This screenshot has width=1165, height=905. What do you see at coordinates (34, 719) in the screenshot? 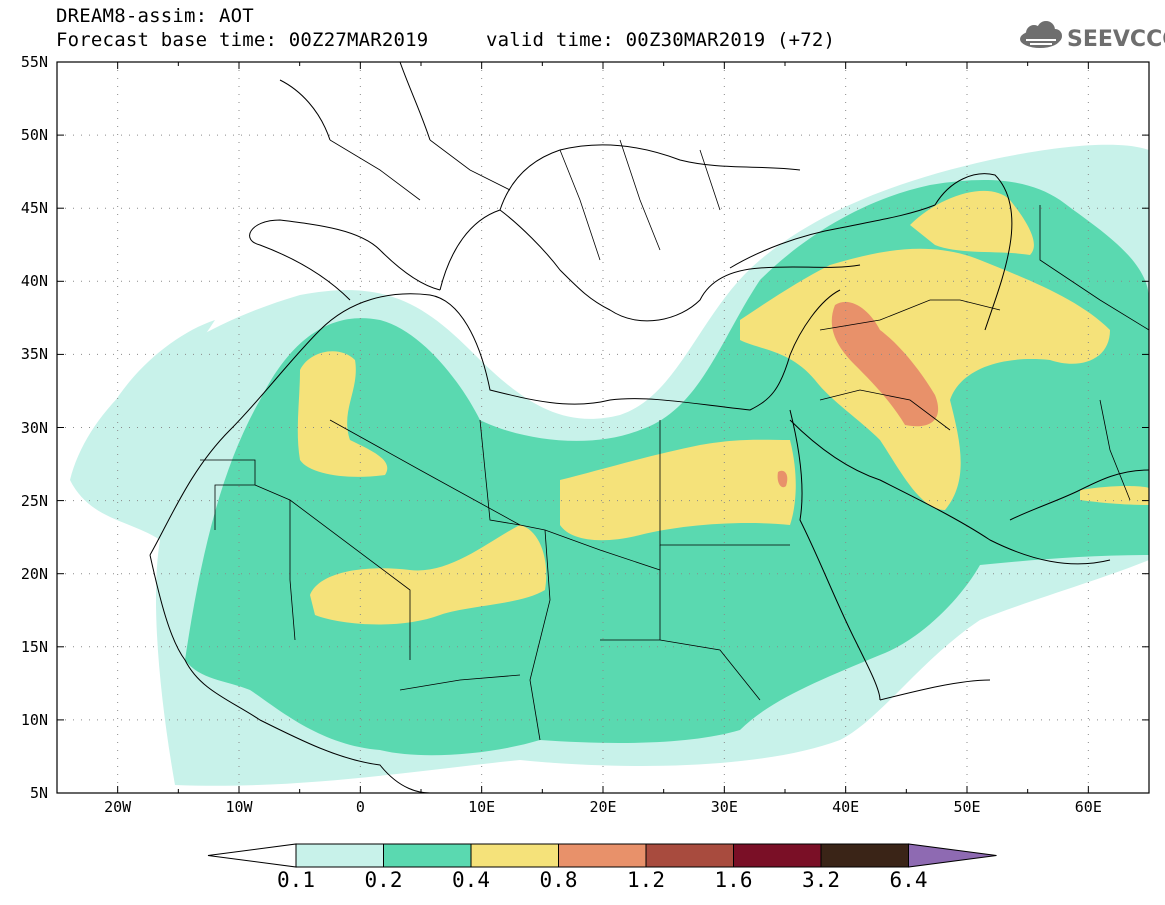
I see `lat-tick-label: 10N` at bounding box center [34, 719].